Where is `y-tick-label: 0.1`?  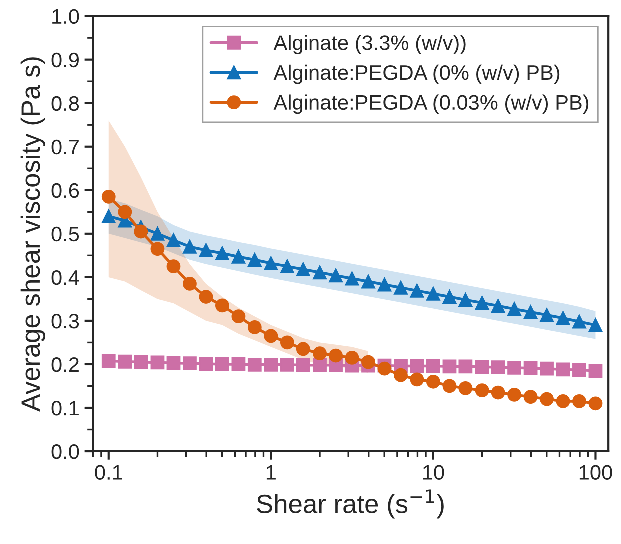 y-tick-label: 0.1 is located at coordinates (65, 408).